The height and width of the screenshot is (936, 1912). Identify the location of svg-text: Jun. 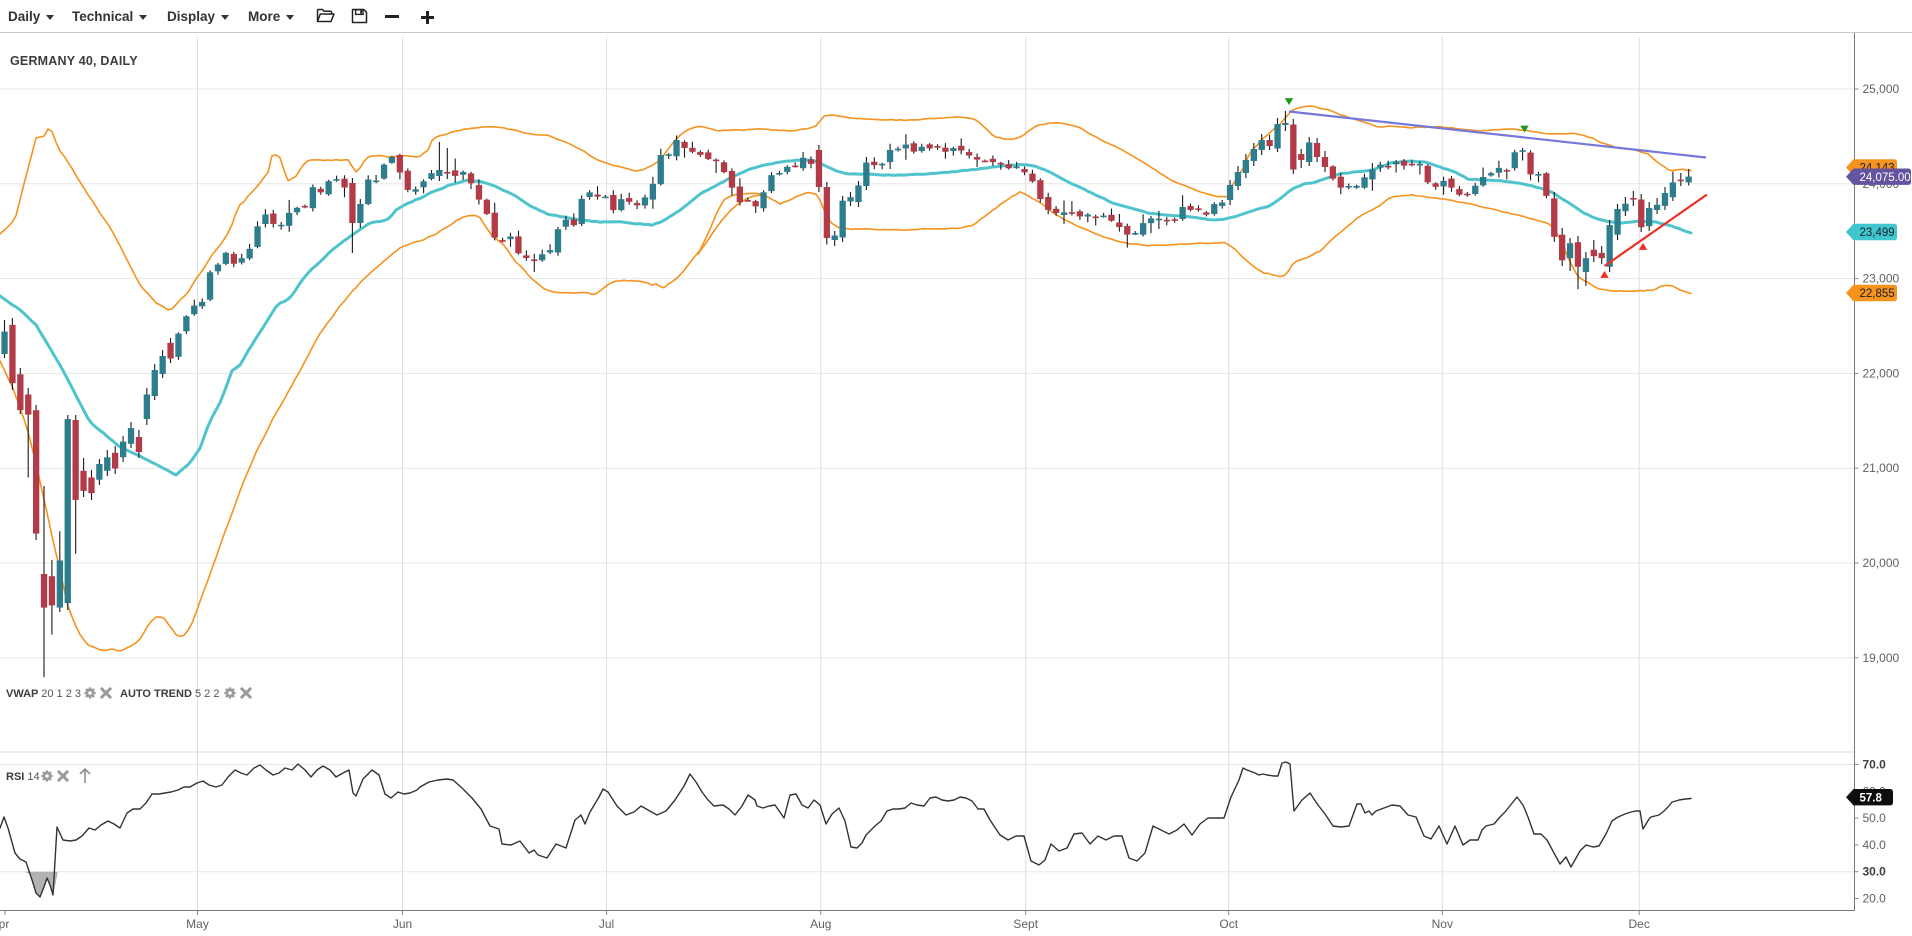
(402, 924).